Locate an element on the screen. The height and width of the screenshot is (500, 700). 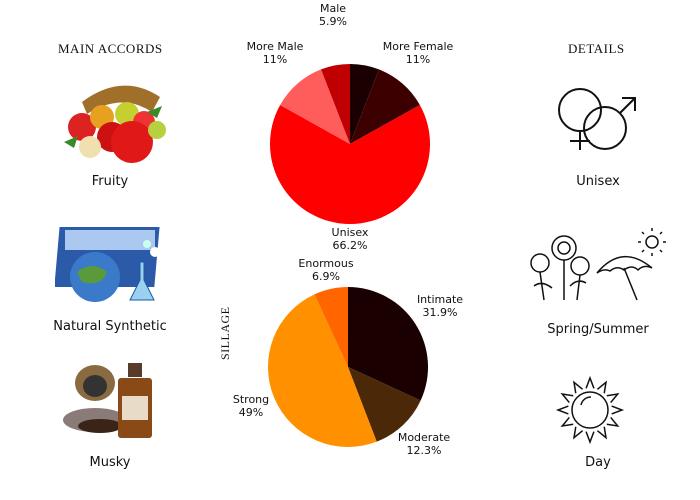
slice-label: Strong 49% is located at coordinates (251, 406).